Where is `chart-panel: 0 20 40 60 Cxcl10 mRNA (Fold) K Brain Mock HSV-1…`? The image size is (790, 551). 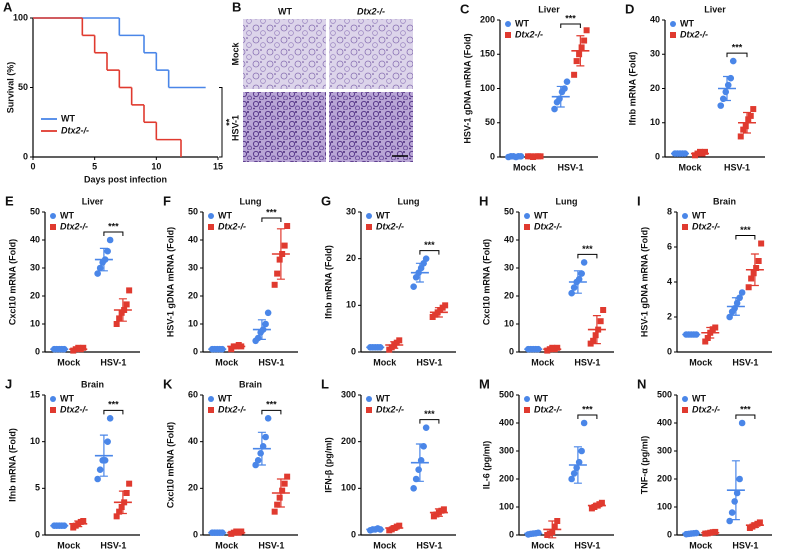
chart-panel: 0 20 40 60 Cxcl10 mRNA (Fold) K Brain Mock HSV-1… is located at coordinates (230, 463).